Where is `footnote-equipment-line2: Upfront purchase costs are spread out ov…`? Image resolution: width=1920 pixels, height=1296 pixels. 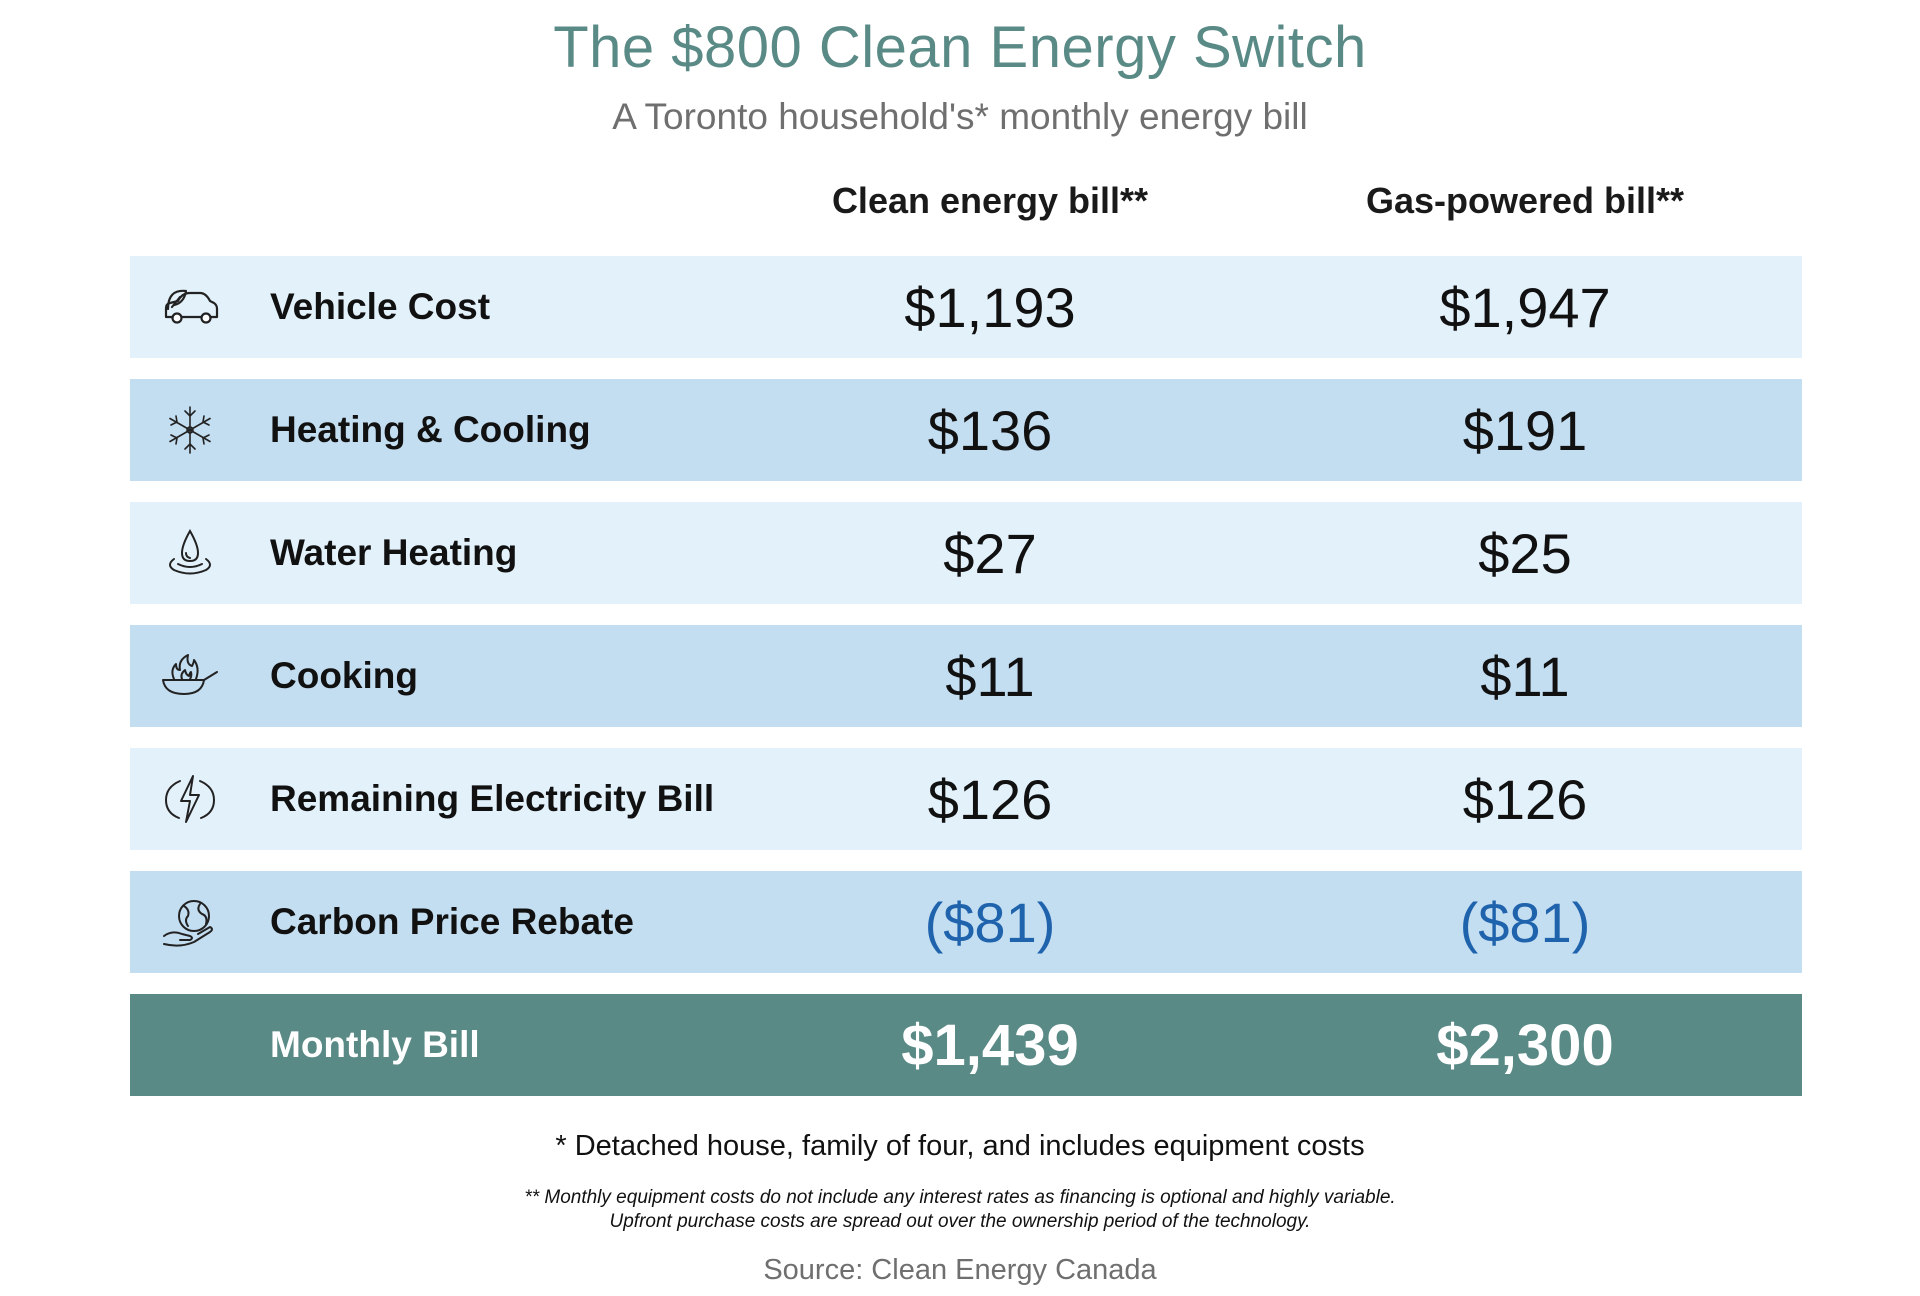
footnote-equipment-line2: Upfront purchase costs are spread out ov… is located at coordinates (960, 1221).